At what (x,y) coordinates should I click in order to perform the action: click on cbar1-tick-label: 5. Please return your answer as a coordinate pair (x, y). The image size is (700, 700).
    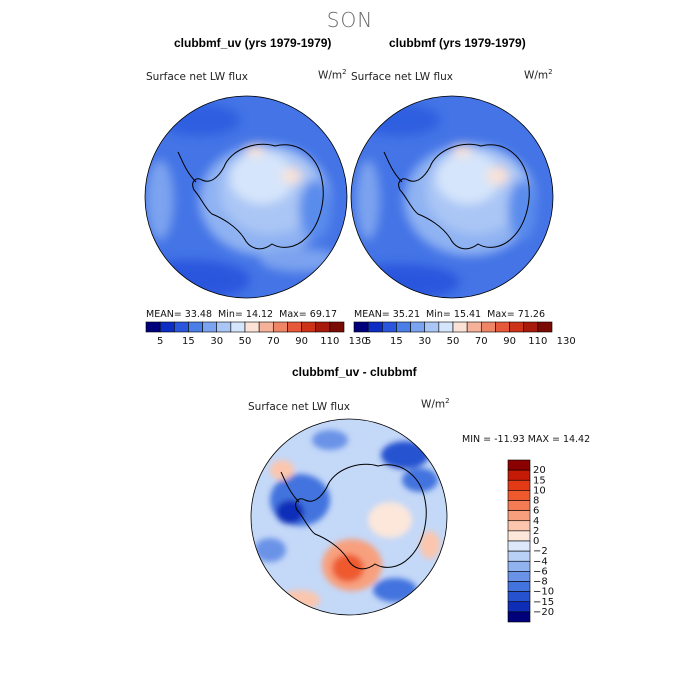
    Looking at the image, I should click on (160, 341).